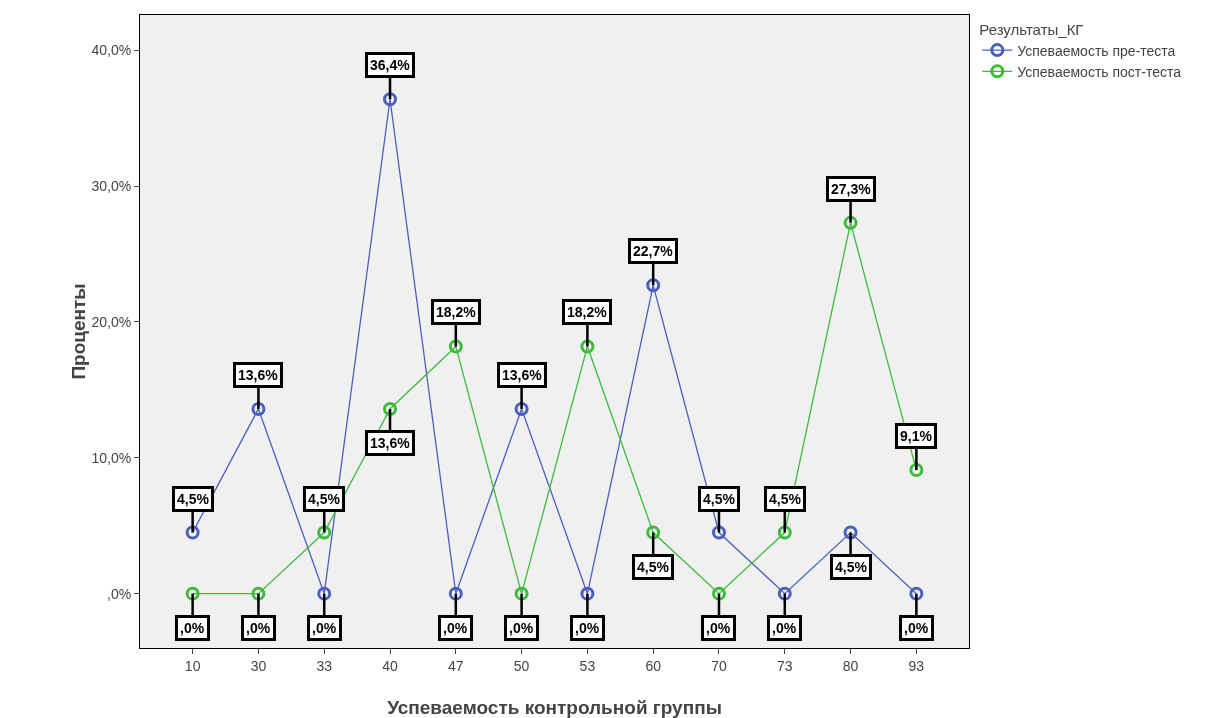 Image resolution: width=1229 pixels, height=718 pixels. Describe the element at coordinates (653, 251) in the screenshot. I see `data-label: 22,7%` at that location.